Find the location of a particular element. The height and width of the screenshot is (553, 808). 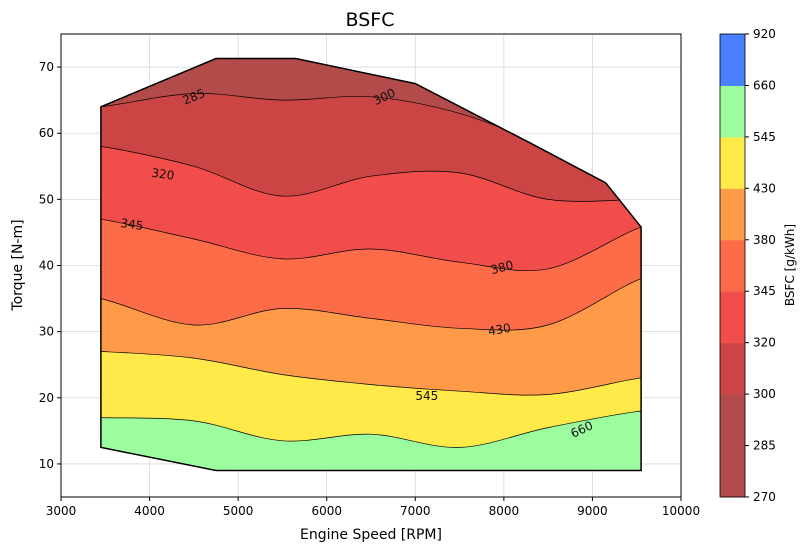

x-tick-label: 8000 is located at coordinates (504, 511).